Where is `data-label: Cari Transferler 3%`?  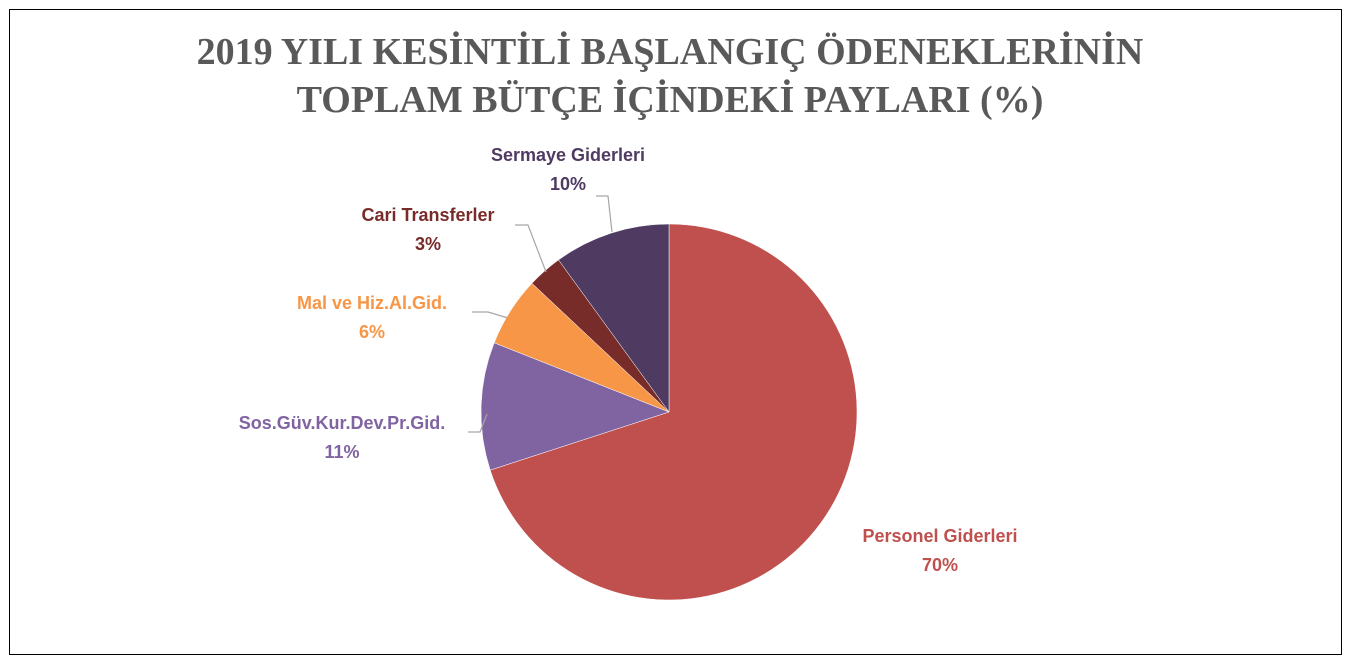 data-label: Cari Transferler 3% is located at coordinates (428, 230).